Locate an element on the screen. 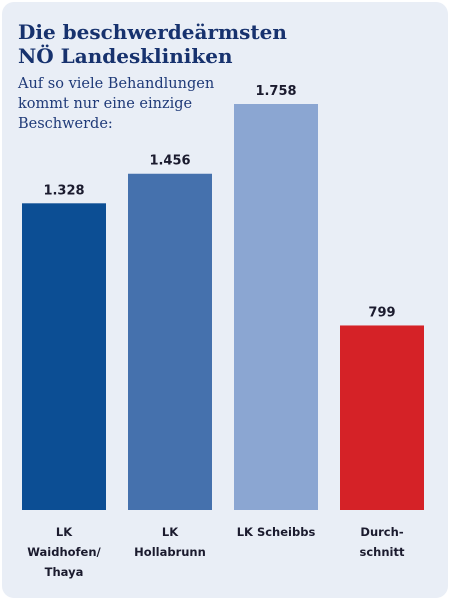 The width and height of the screenshot is (450, 600). bar-value-label: 1.456 is located at coordinates (169, 161).